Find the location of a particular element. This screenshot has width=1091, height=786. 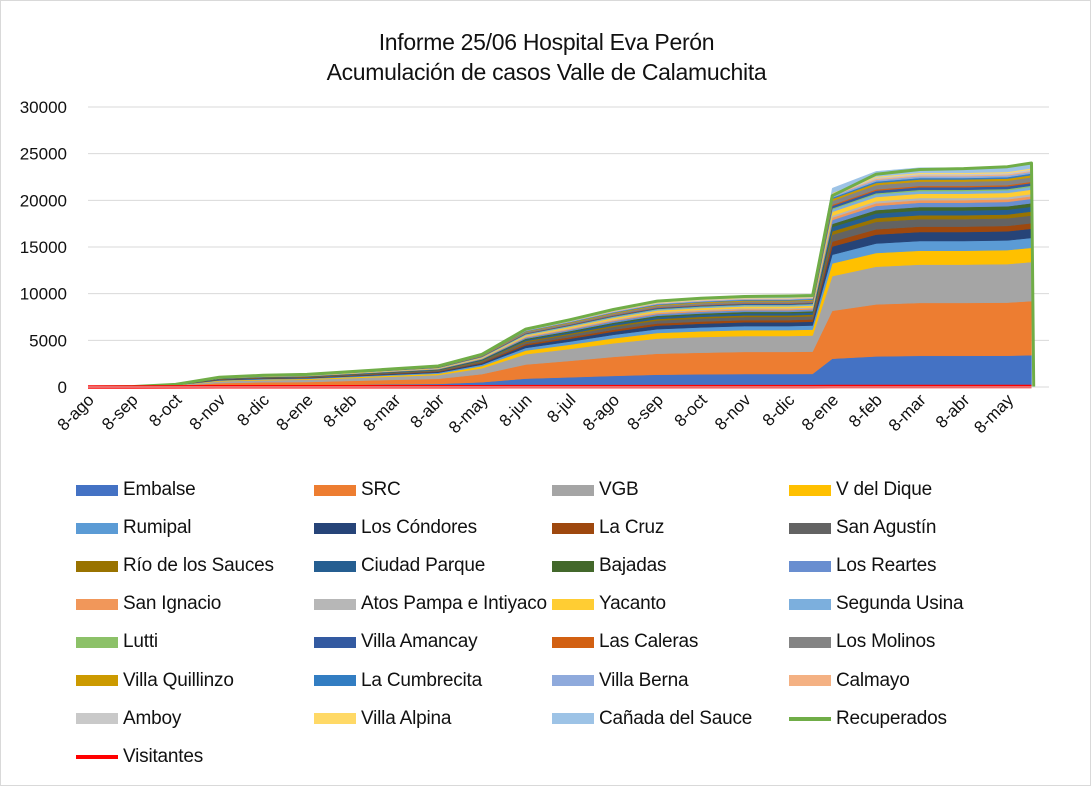

legend-item-los-molinos: Los Molinos is located at coordinates (862, 642).